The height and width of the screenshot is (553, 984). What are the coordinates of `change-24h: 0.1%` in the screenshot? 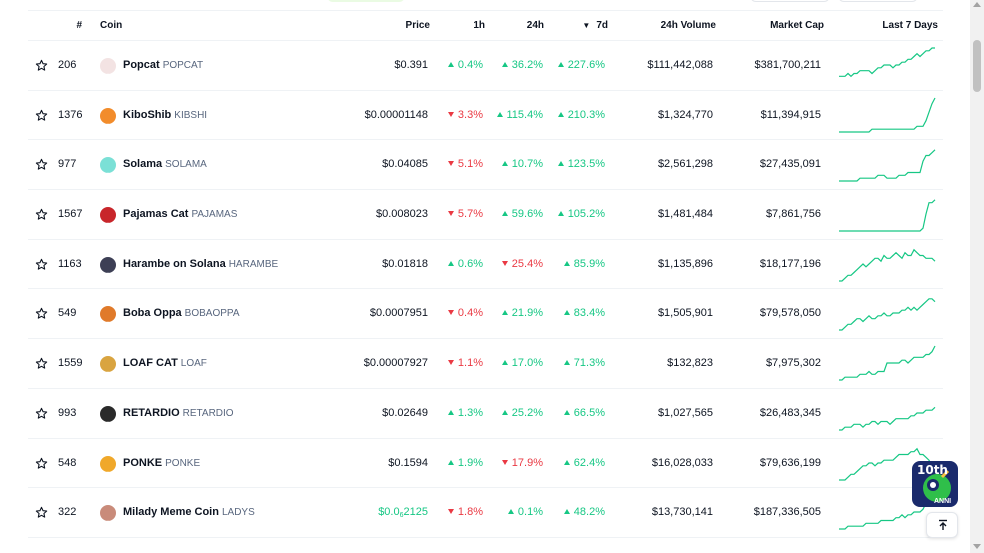 It's located at (515, 512).